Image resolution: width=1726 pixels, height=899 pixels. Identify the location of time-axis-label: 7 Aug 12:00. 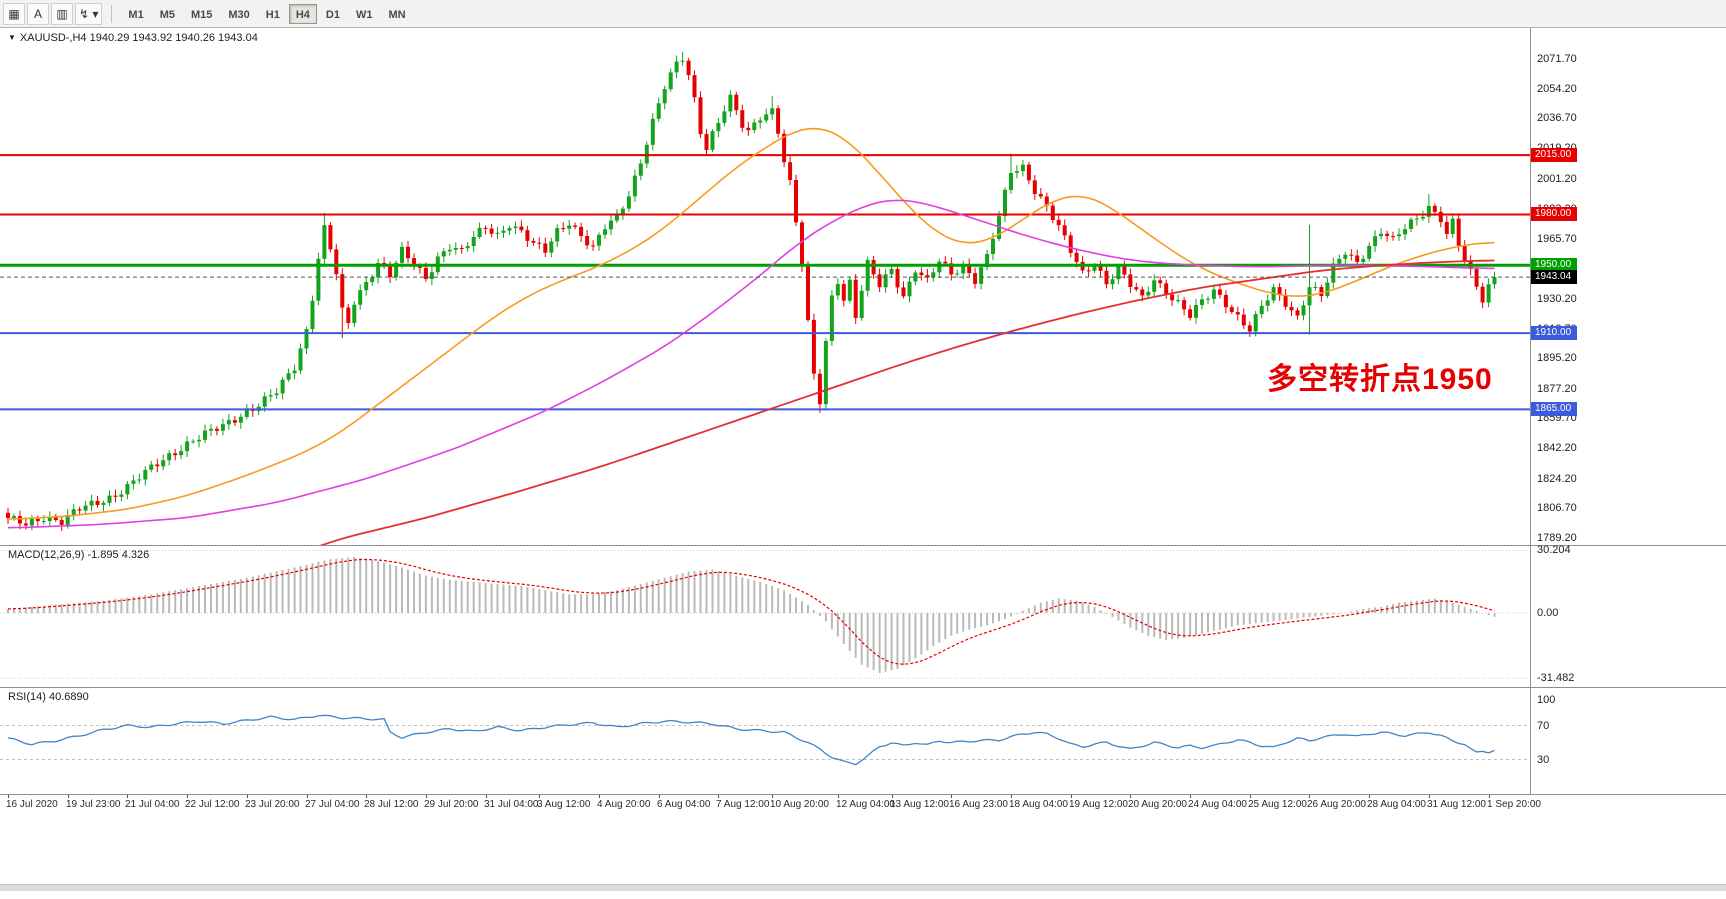
(743, 804).